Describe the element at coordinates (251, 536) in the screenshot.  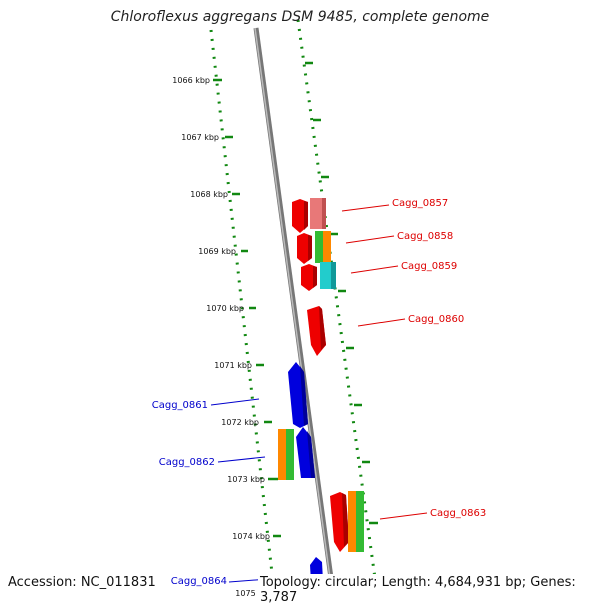
I see `ruler-label-1074: 1074 kbp` at that location.